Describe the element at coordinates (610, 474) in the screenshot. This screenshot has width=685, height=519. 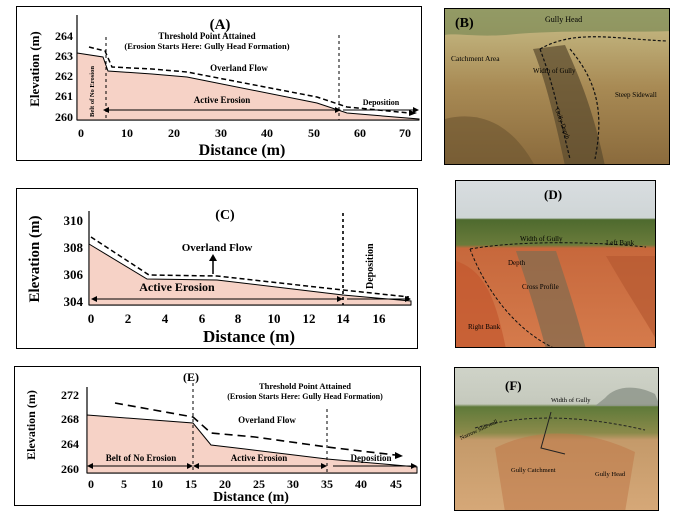
I see `photo-f-head: Gully Head` at that location.